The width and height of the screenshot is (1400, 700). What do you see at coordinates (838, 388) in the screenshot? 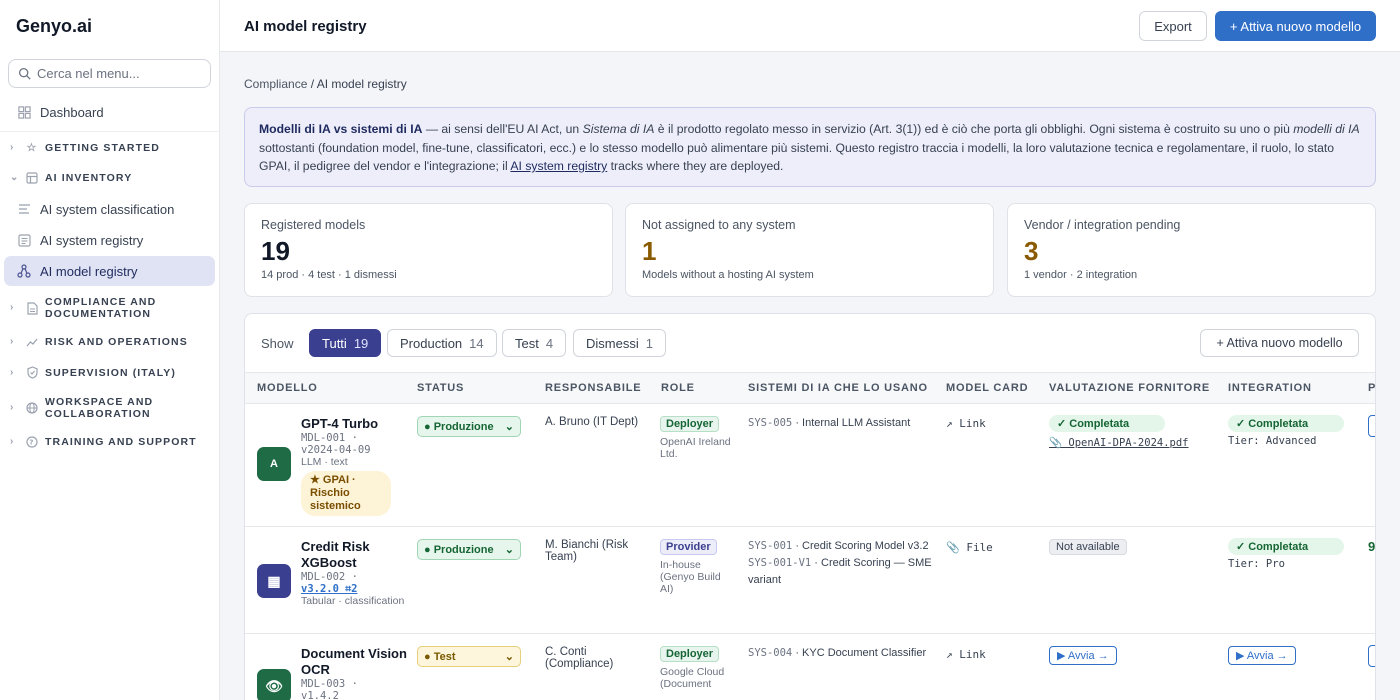
I see `col-header-systems: SISTEMI DI IA CHE LO USANO` at bounding box center [838, 388].